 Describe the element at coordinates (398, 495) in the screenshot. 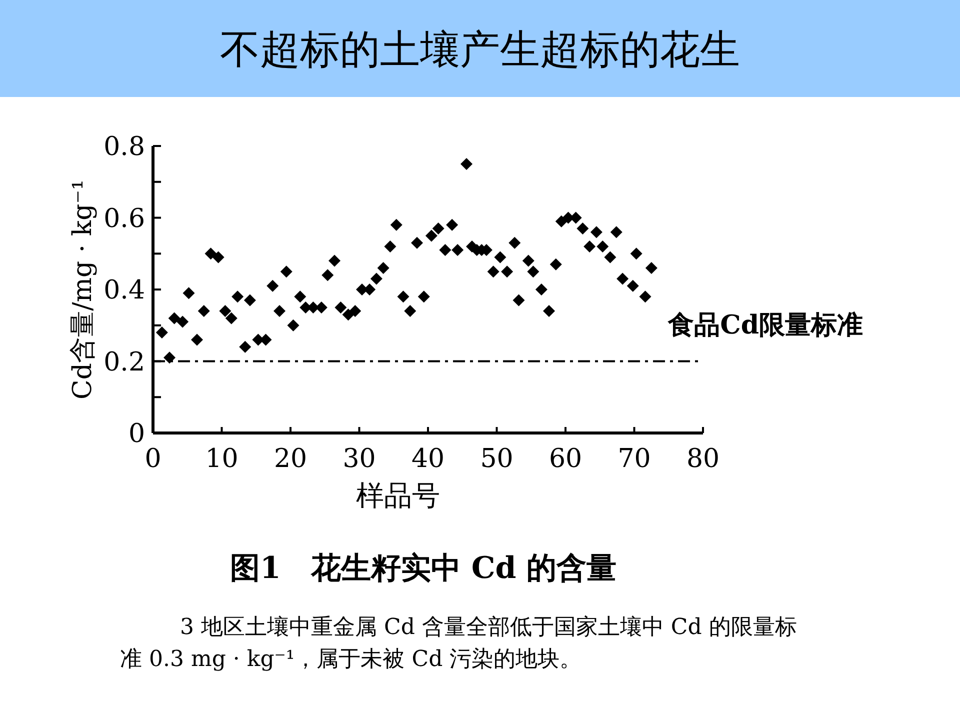

I see `x-axis-title: 样品号` at that location.